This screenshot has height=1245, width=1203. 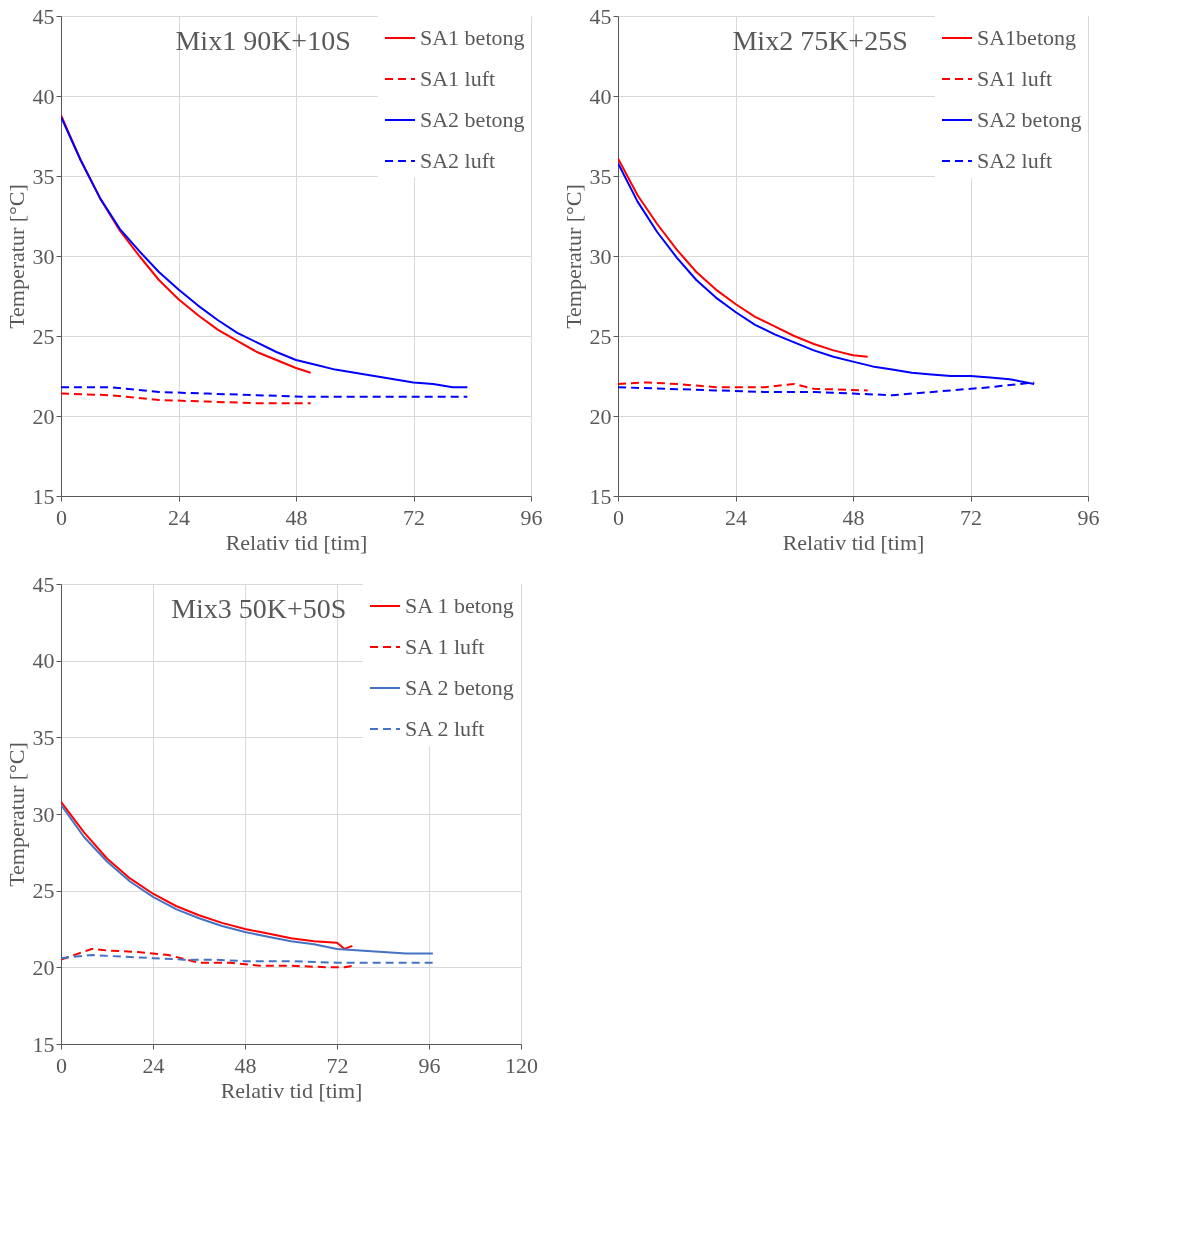 What do you see at coordinates (521, 1065) in the screenshot?
I see `x-tick-label: 120` at bounding box center [521, 1065].